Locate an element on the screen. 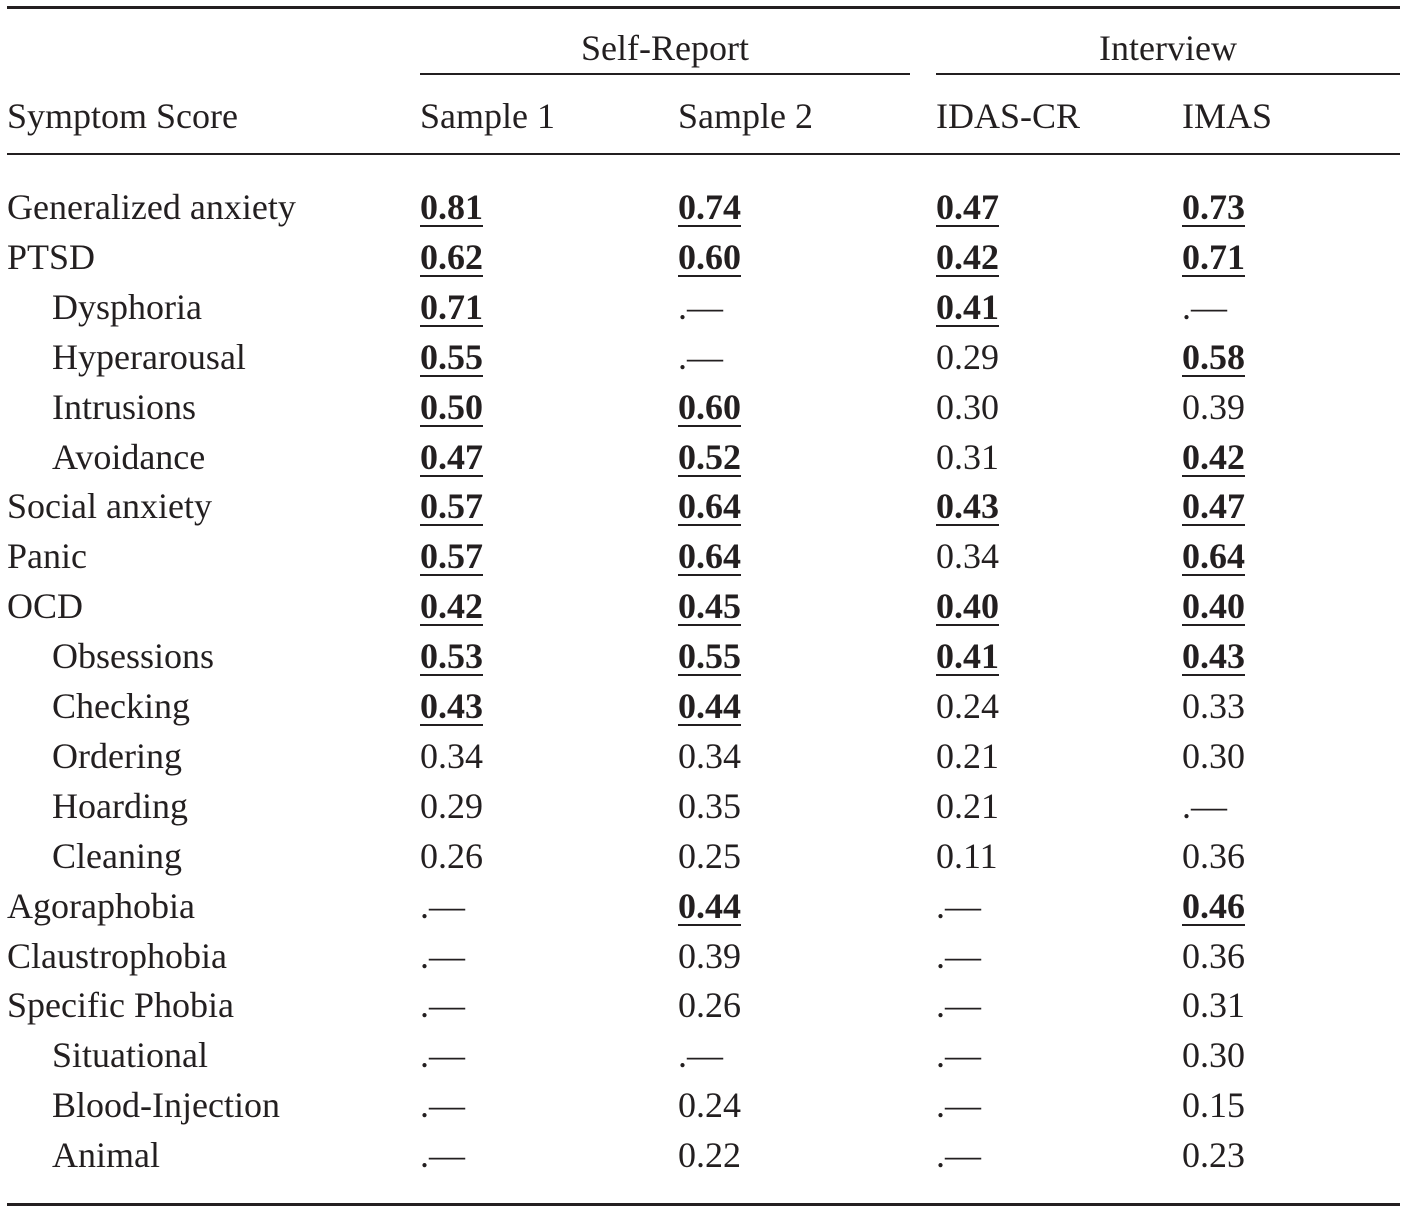  cell: 0.81 is located at coordinates (451, 207).